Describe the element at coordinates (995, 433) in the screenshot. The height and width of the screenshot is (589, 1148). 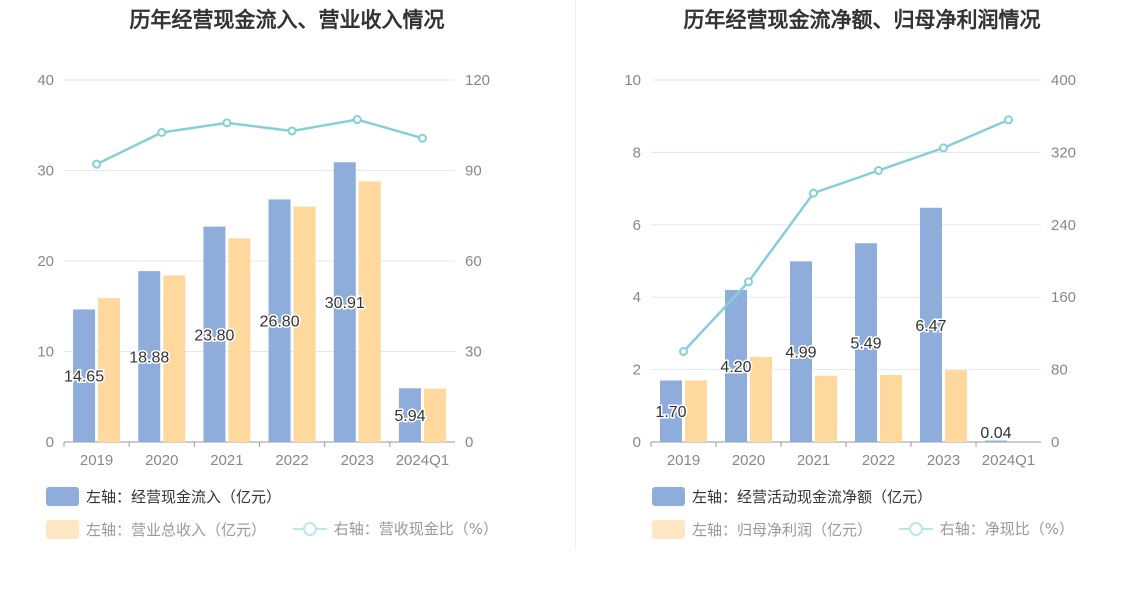
I see `data-label: 0.04` at that location.